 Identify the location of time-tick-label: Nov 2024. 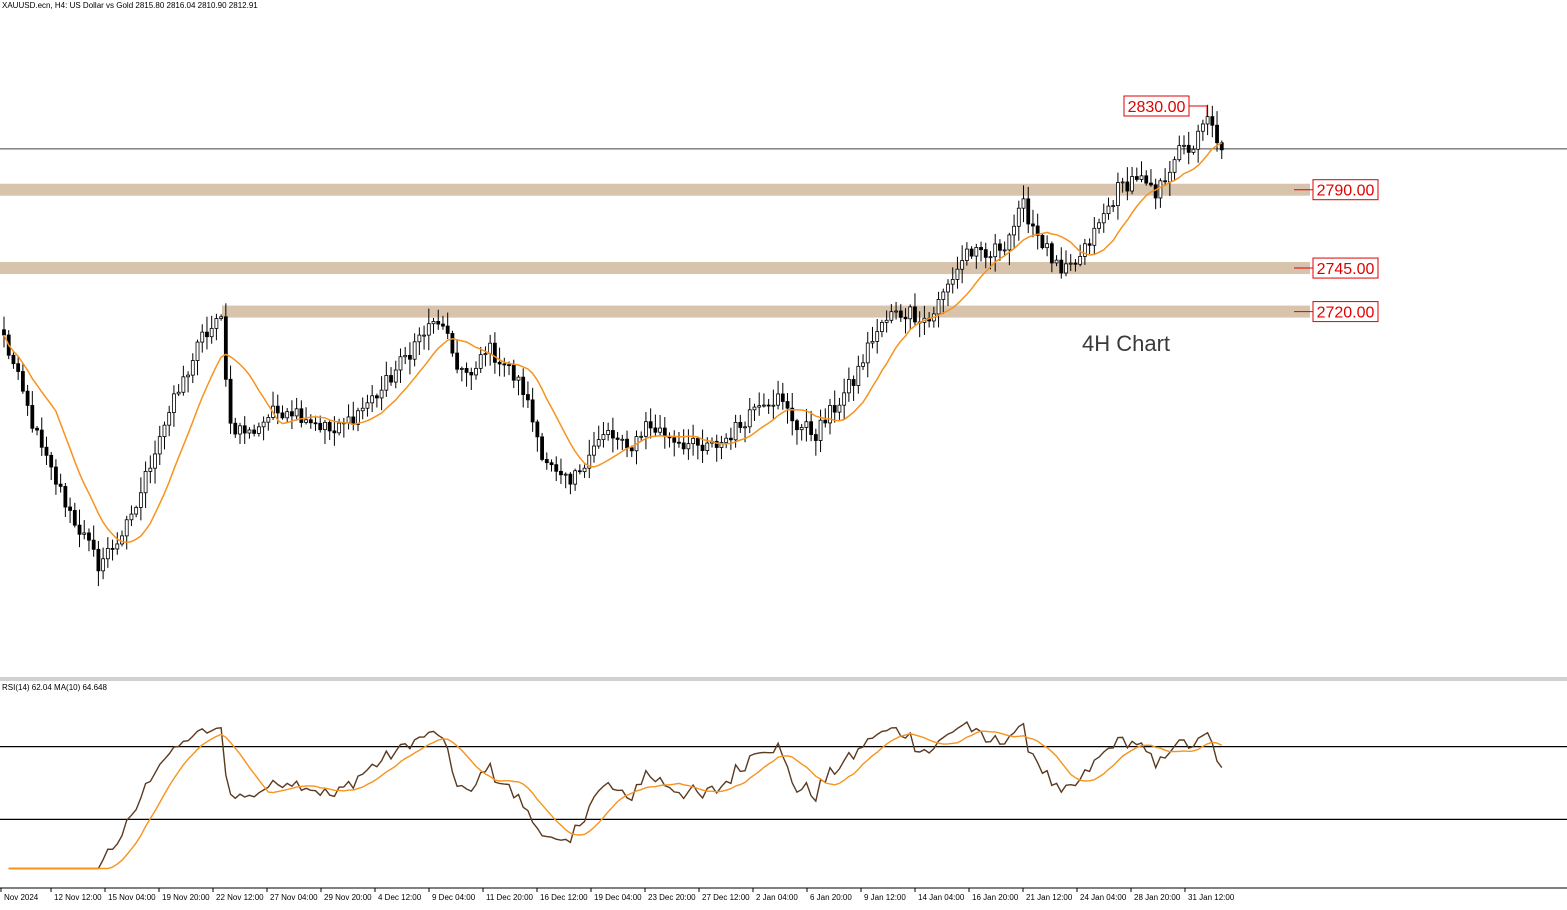
(21, 897).